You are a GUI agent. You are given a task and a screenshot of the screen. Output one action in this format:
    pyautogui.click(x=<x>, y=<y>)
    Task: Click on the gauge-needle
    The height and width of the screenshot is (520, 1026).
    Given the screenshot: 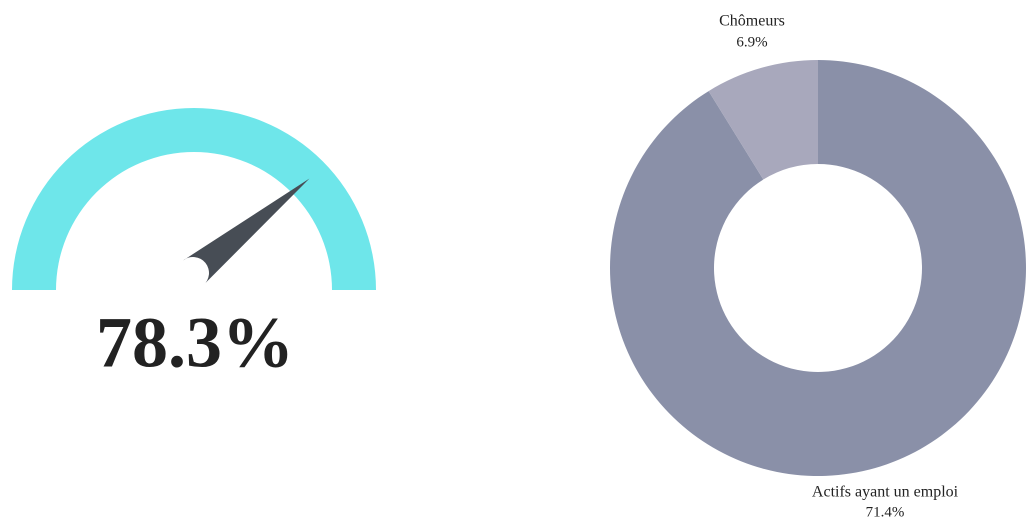 What is the action you would take?
    pyautogui.click(x=246, y=232)
    